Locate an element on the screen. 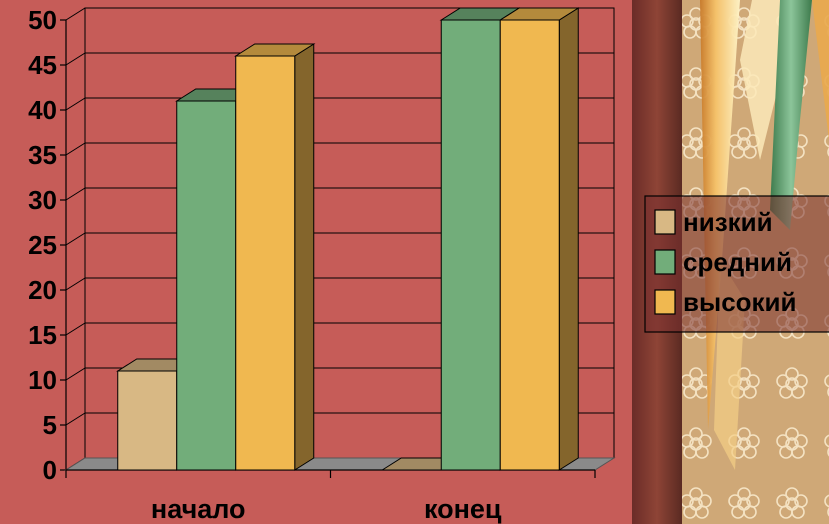  y-tick-label: 0 is located at coordinates (50, 470).